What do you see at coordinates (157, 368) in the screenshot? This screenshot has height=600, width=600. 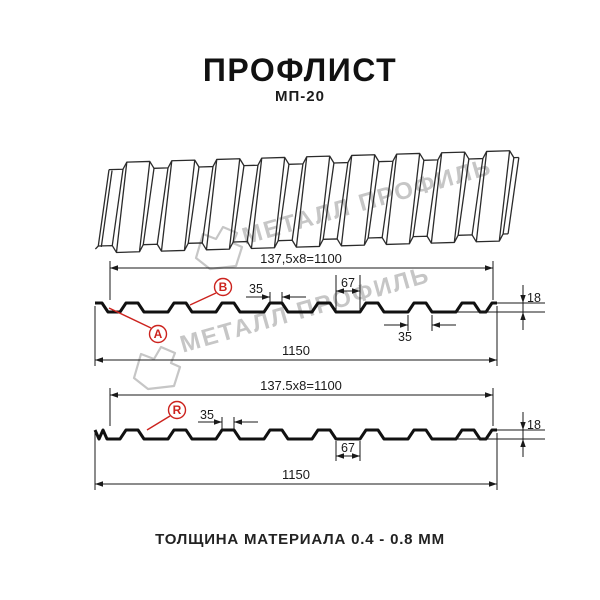 I see `metal-profile-logo-icon` at bounding box center [157, 368].